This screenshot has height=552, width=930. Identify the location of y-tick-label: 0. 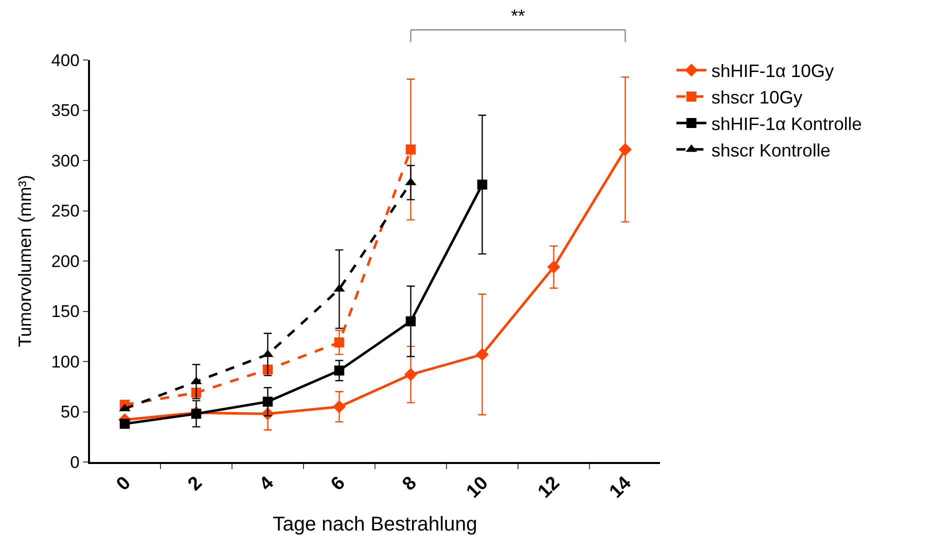
(75, 462).